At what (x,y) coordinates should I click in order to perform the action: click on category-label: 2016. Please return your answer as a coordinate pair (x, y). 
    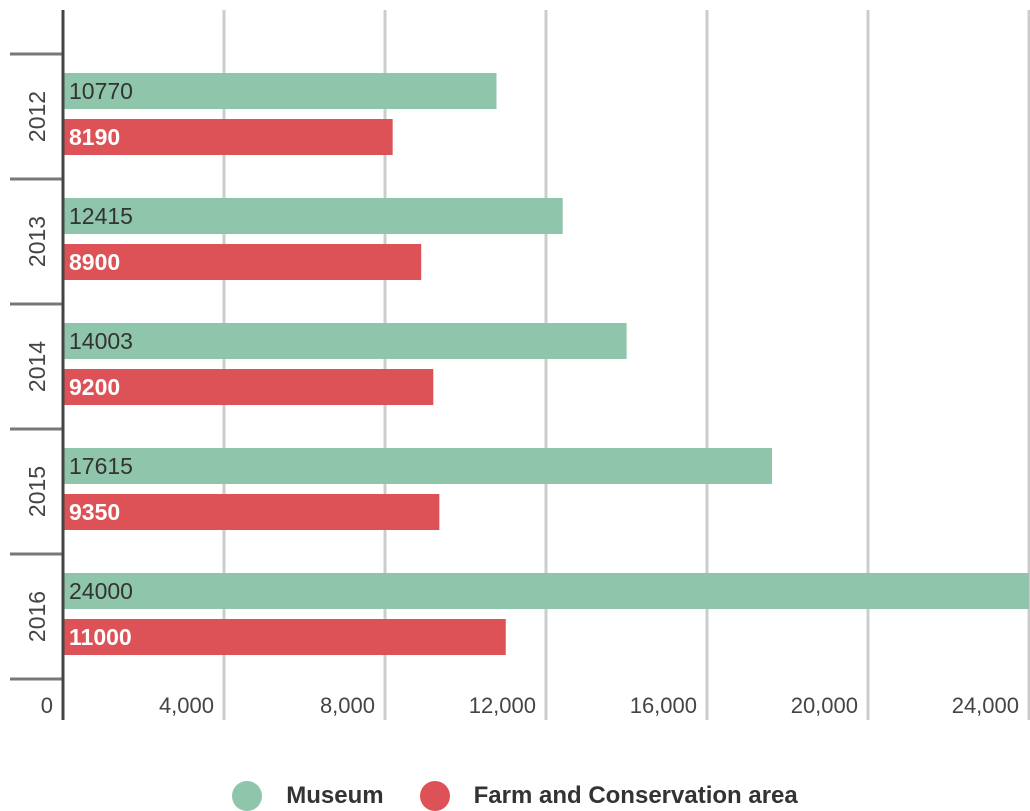
    Looking at the image, I should click on (37, 616).